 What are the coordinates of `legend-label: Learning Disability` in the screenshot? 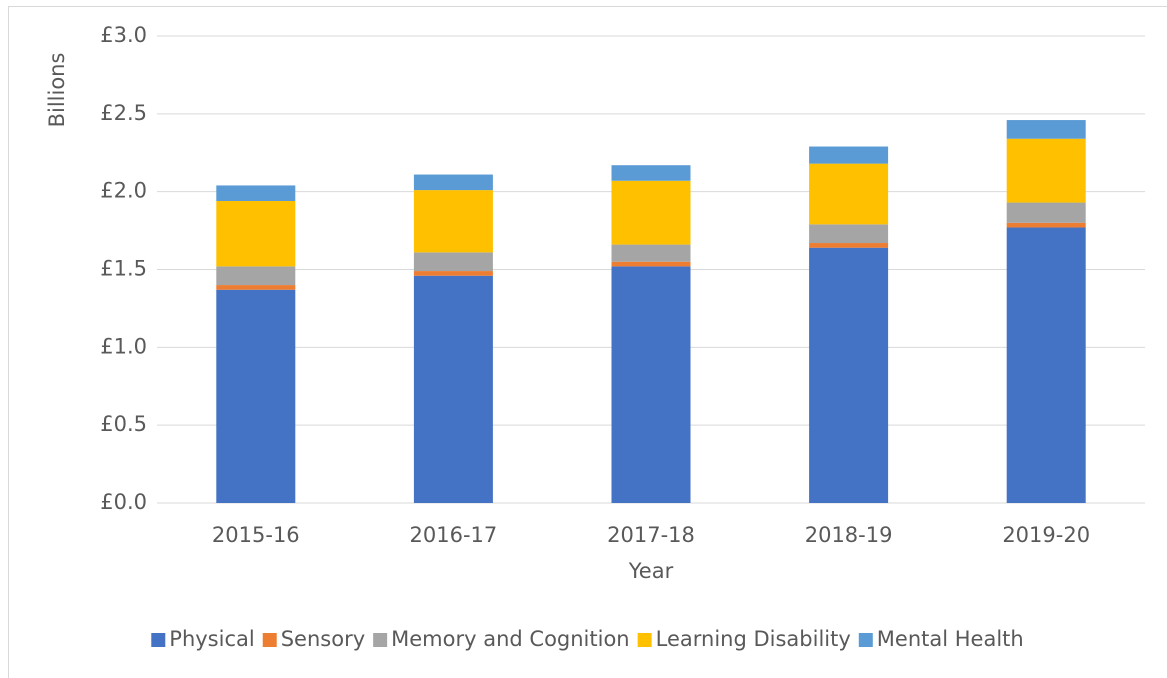 It's located at (753, 639).